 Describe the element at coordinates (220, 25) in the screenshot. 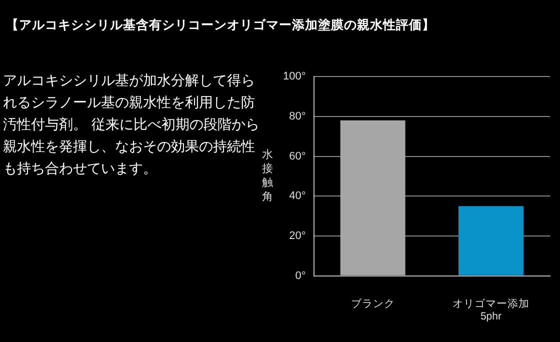

I see `chart-title: 【アルコキシシリル基含有シリコーンオリゴマー添加塗膜の親水性評価】` at that location.